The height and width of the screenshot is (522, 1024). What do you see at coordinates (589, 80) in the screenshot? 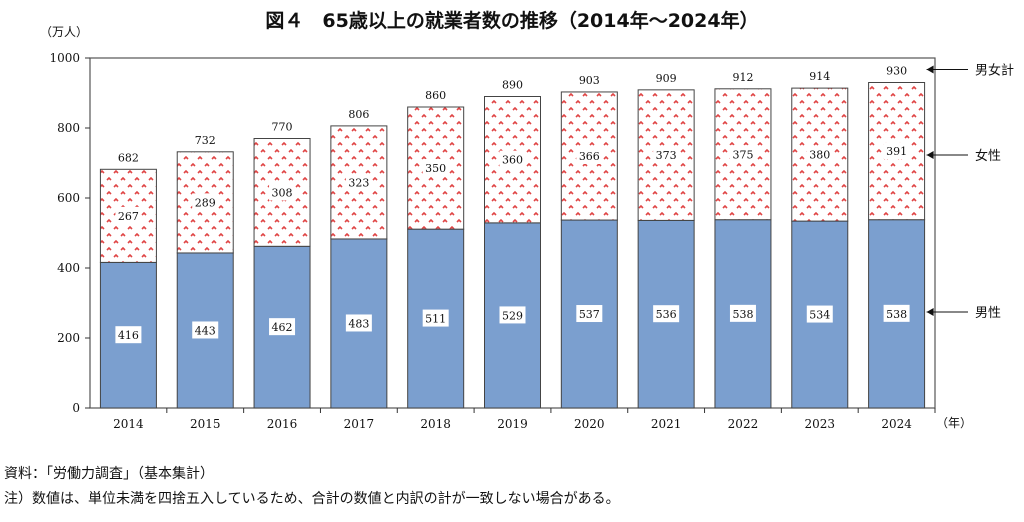
I see `data-label-total: 903` at bounding box center [589, 80].